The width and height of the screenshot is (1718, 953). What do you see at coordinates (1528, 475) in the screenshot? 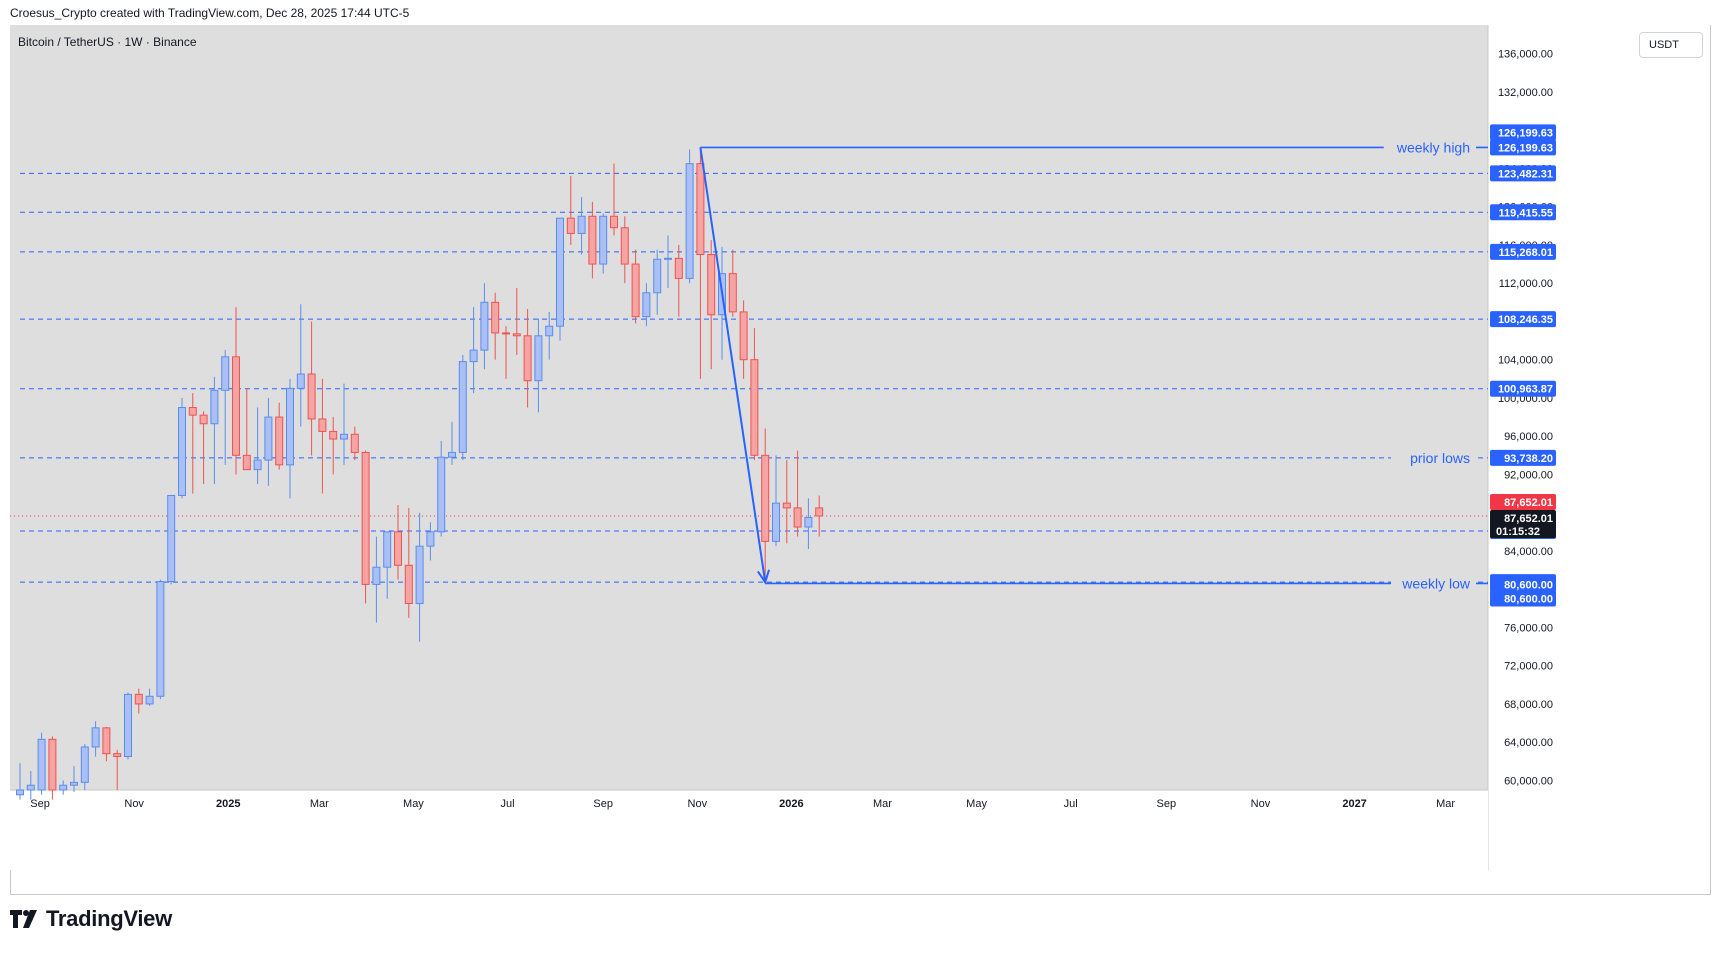
I see `y-tick-label: 92,000.00` at bounding box center [1528, 475].